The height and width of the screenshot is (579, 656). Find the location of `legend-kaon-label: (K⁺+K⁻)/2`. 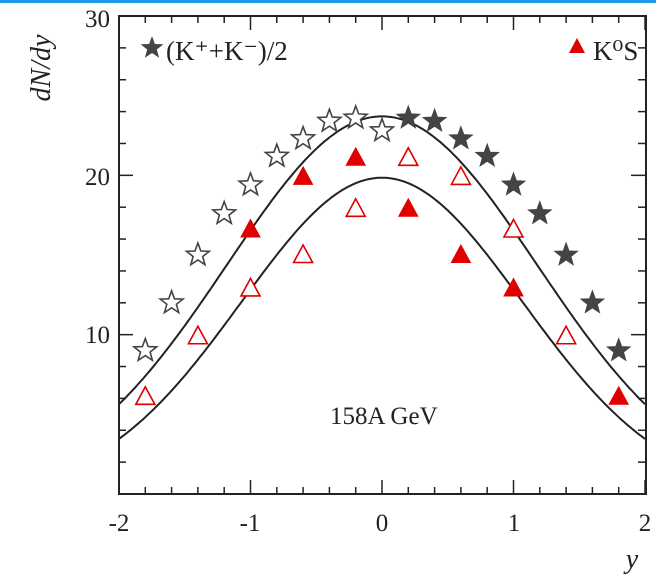

legend-kaon-label: (K⁺+K⁻)/2 is located at coordinates (227, 51).